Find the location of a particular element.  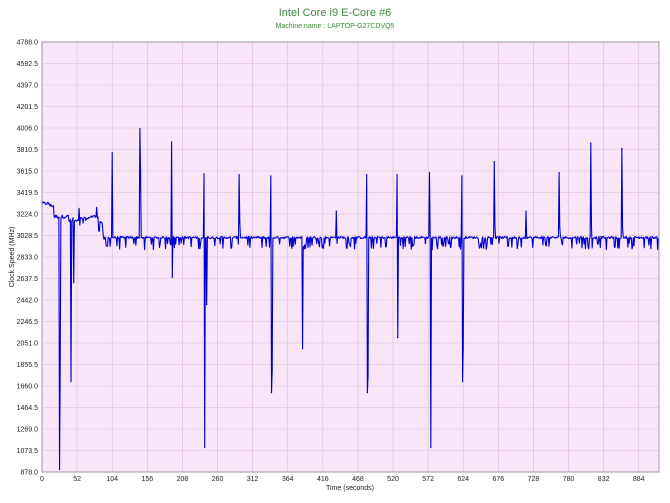

chart-subtitle: Machine name : LAPTOP-G27CDVQ5 is located at coordinates (335, 26).